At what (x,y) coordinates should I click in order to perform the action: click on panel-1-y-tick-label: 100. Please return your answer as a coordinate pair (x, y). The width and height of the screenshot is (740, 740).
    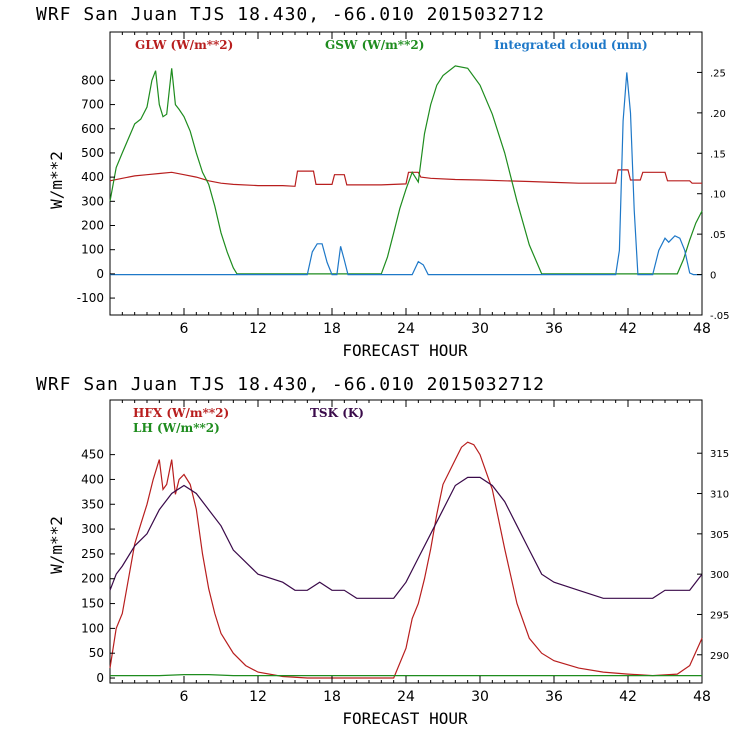
    Looking at the image, I should click on (92, 250).